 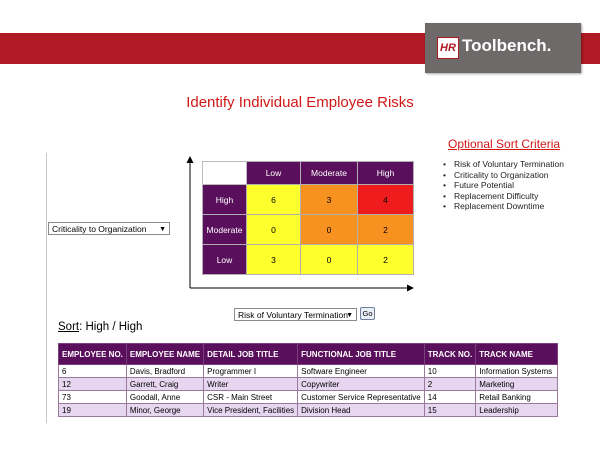 What do you see at coordinates (224, 259) in the screenshot?
I see `matrix-row-header: Low` at bounding box center [224, 259].